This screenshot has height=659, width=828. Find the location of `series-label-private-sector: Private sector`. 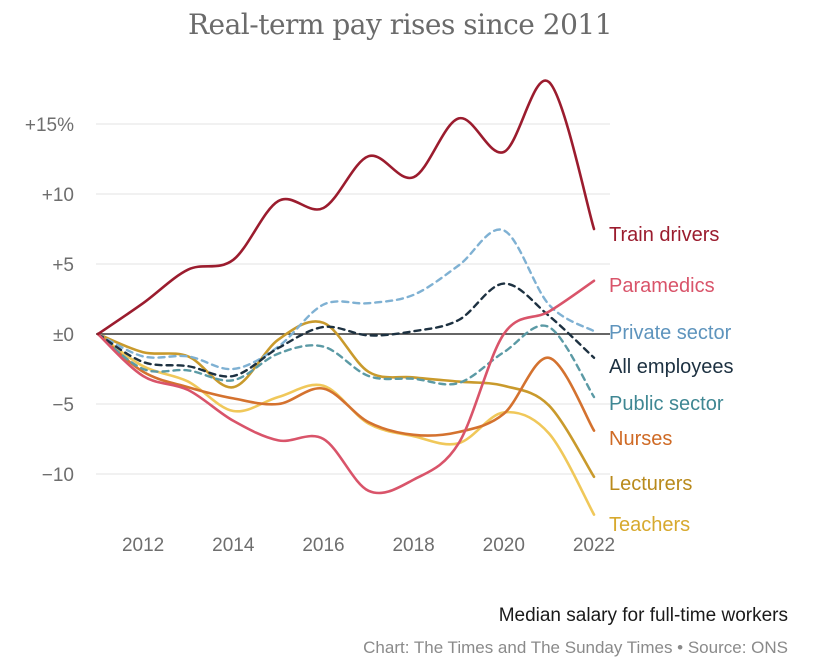

series-label-private-sector: Private sector is located at coordinates (670, 333).